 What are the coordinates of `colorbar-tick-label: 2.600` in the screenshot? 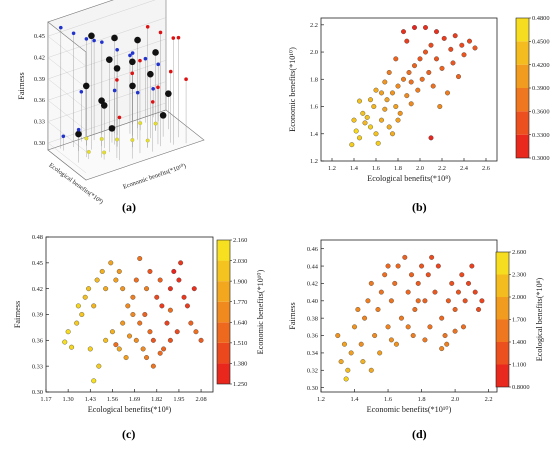 It's located at (519, 252).